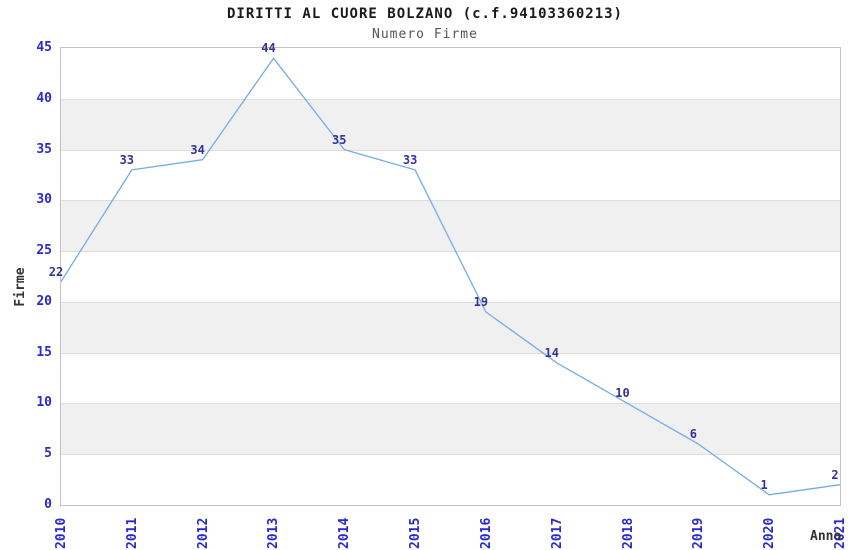 The width and height of the screenshot is (850, 550). What do you see at coordinates (826, 536) in the screenshot?
I see `x-axis-title: Anno` at bounding box center [826, 536].